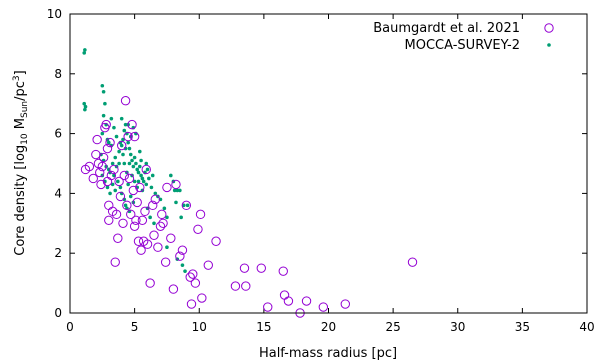 This screenshot has width=600, height=364. What do you see at coordinates (328, 327) in the screenshot?
I see `x-tick-label: 20` at bounding box center [328, 327].